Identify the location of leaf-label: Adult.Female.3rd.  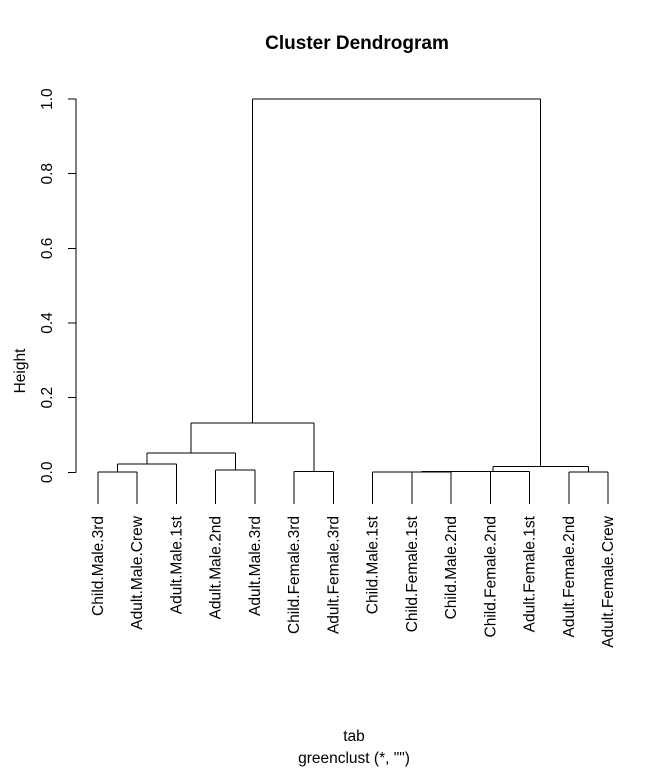
(333, 575).